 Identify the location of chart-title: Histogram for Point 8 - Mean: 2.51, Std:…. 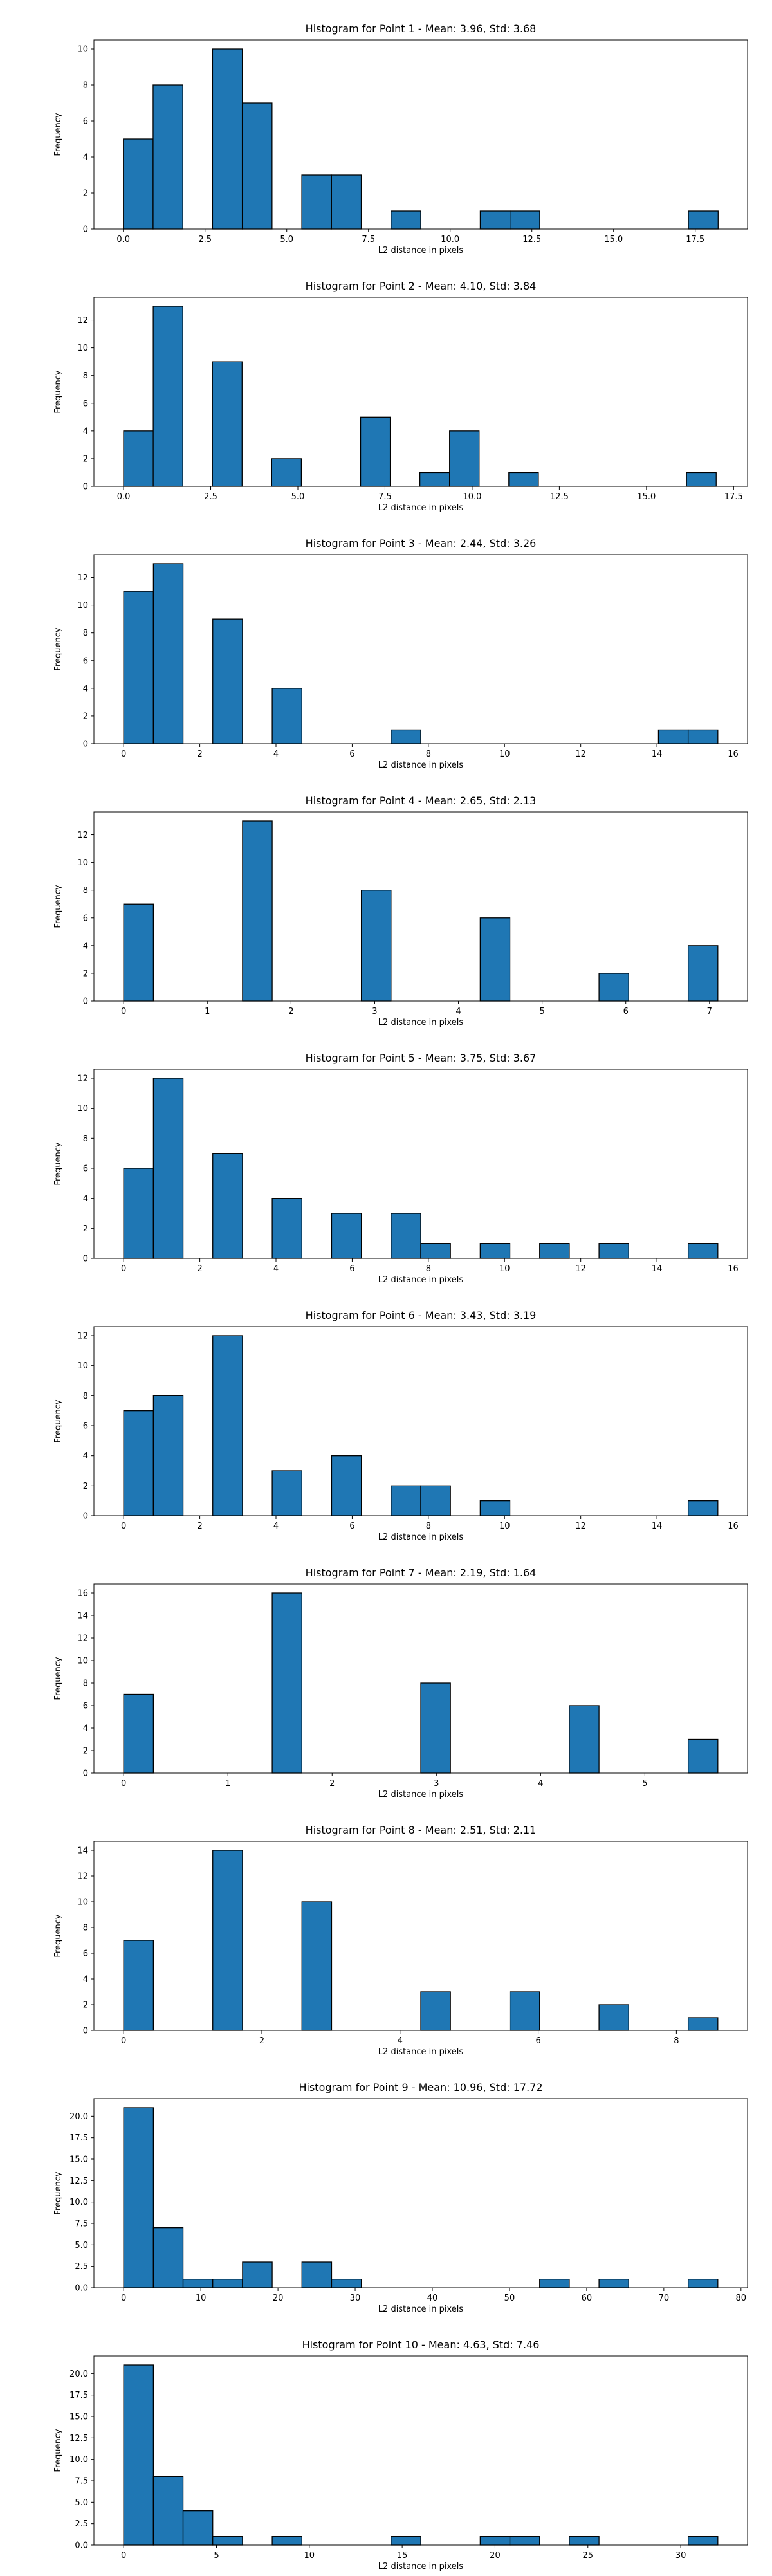
(421, 1830).